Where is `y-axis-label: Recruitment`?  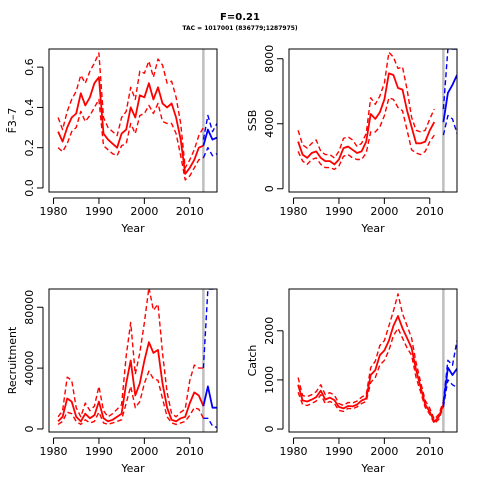
y-axis-label: Recruitment is located at coordinates (12, 360).